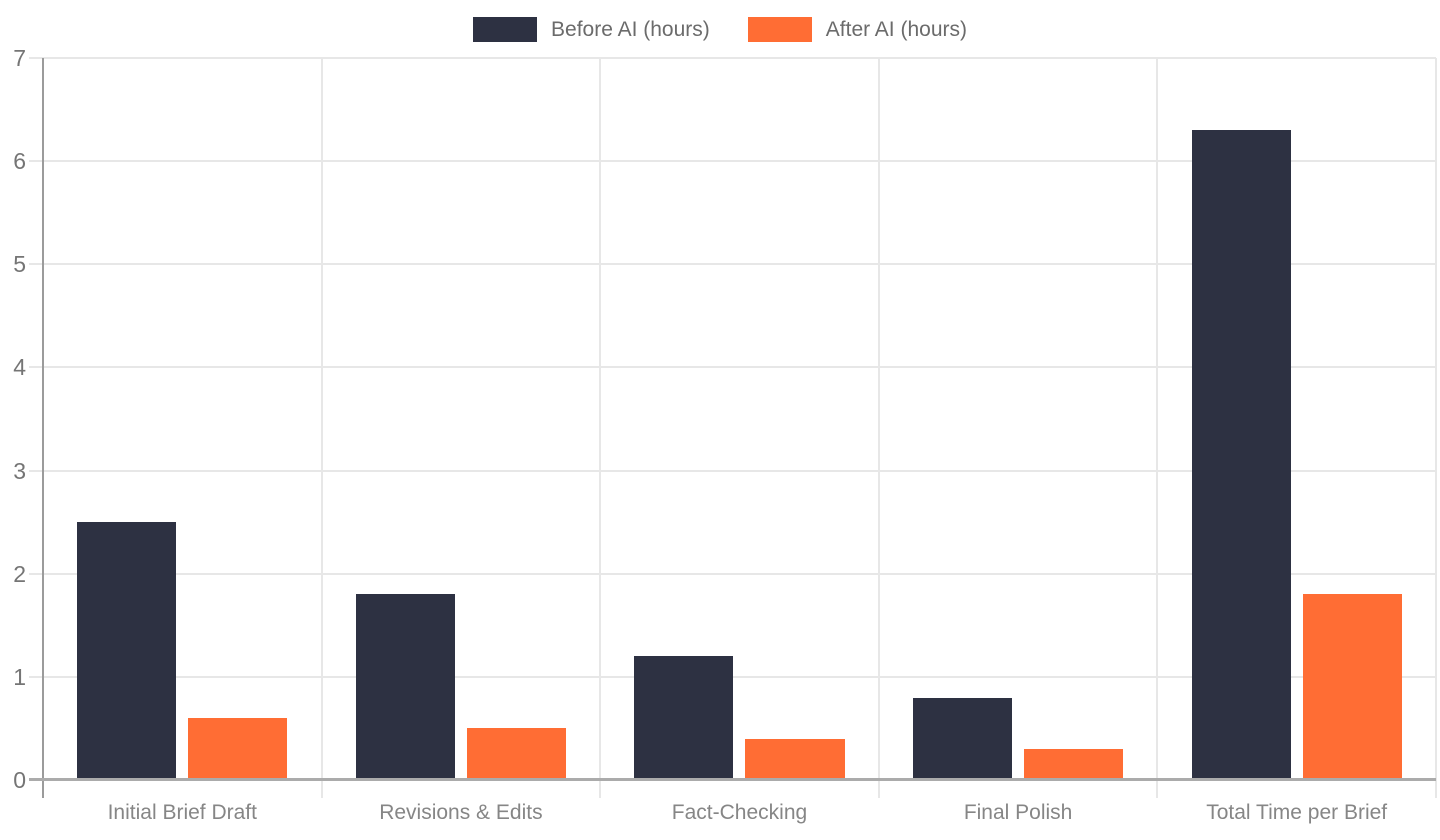 Image resolution: width=1440 pixels, height=840 pixels. Describe the element at coordinates (896, 29) in the screenshot. I see `legend-label-after-ai: After AI (hours)` at that location.